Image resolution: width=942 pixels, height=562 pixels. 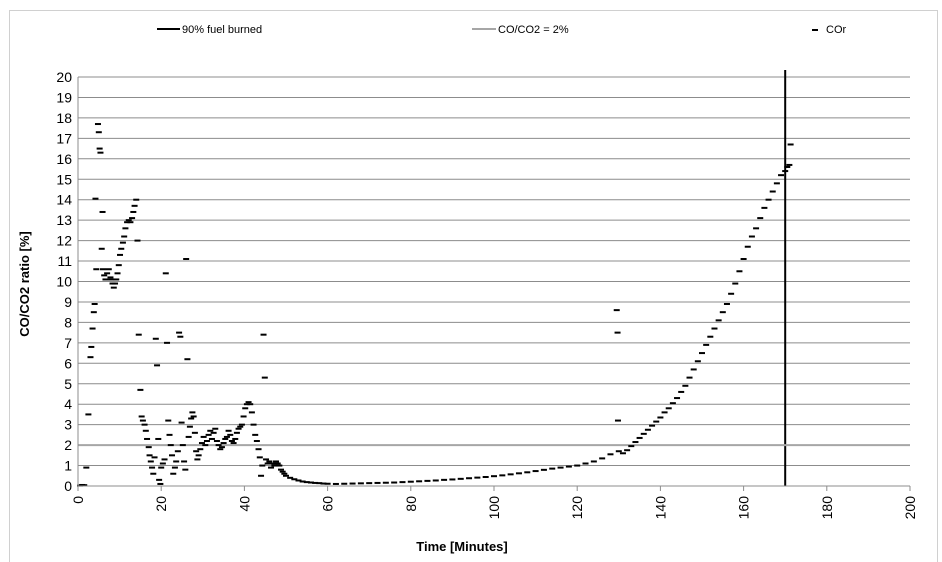 I want to click on y-tick-label: 1, so click(x=68, y=466).